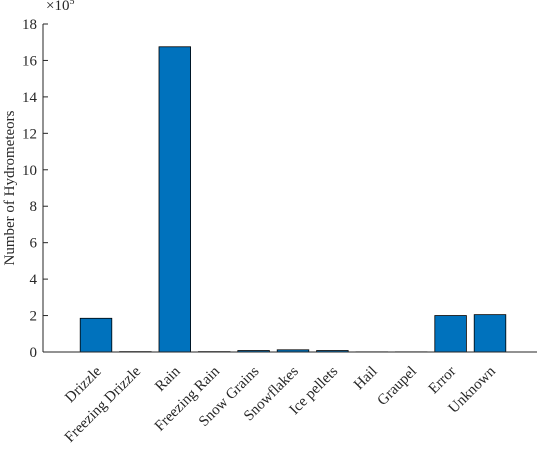 Image resolution: width=538 pixels, height=457 pixels. I want to click on y-tick-label: 0, so click(34, 353).